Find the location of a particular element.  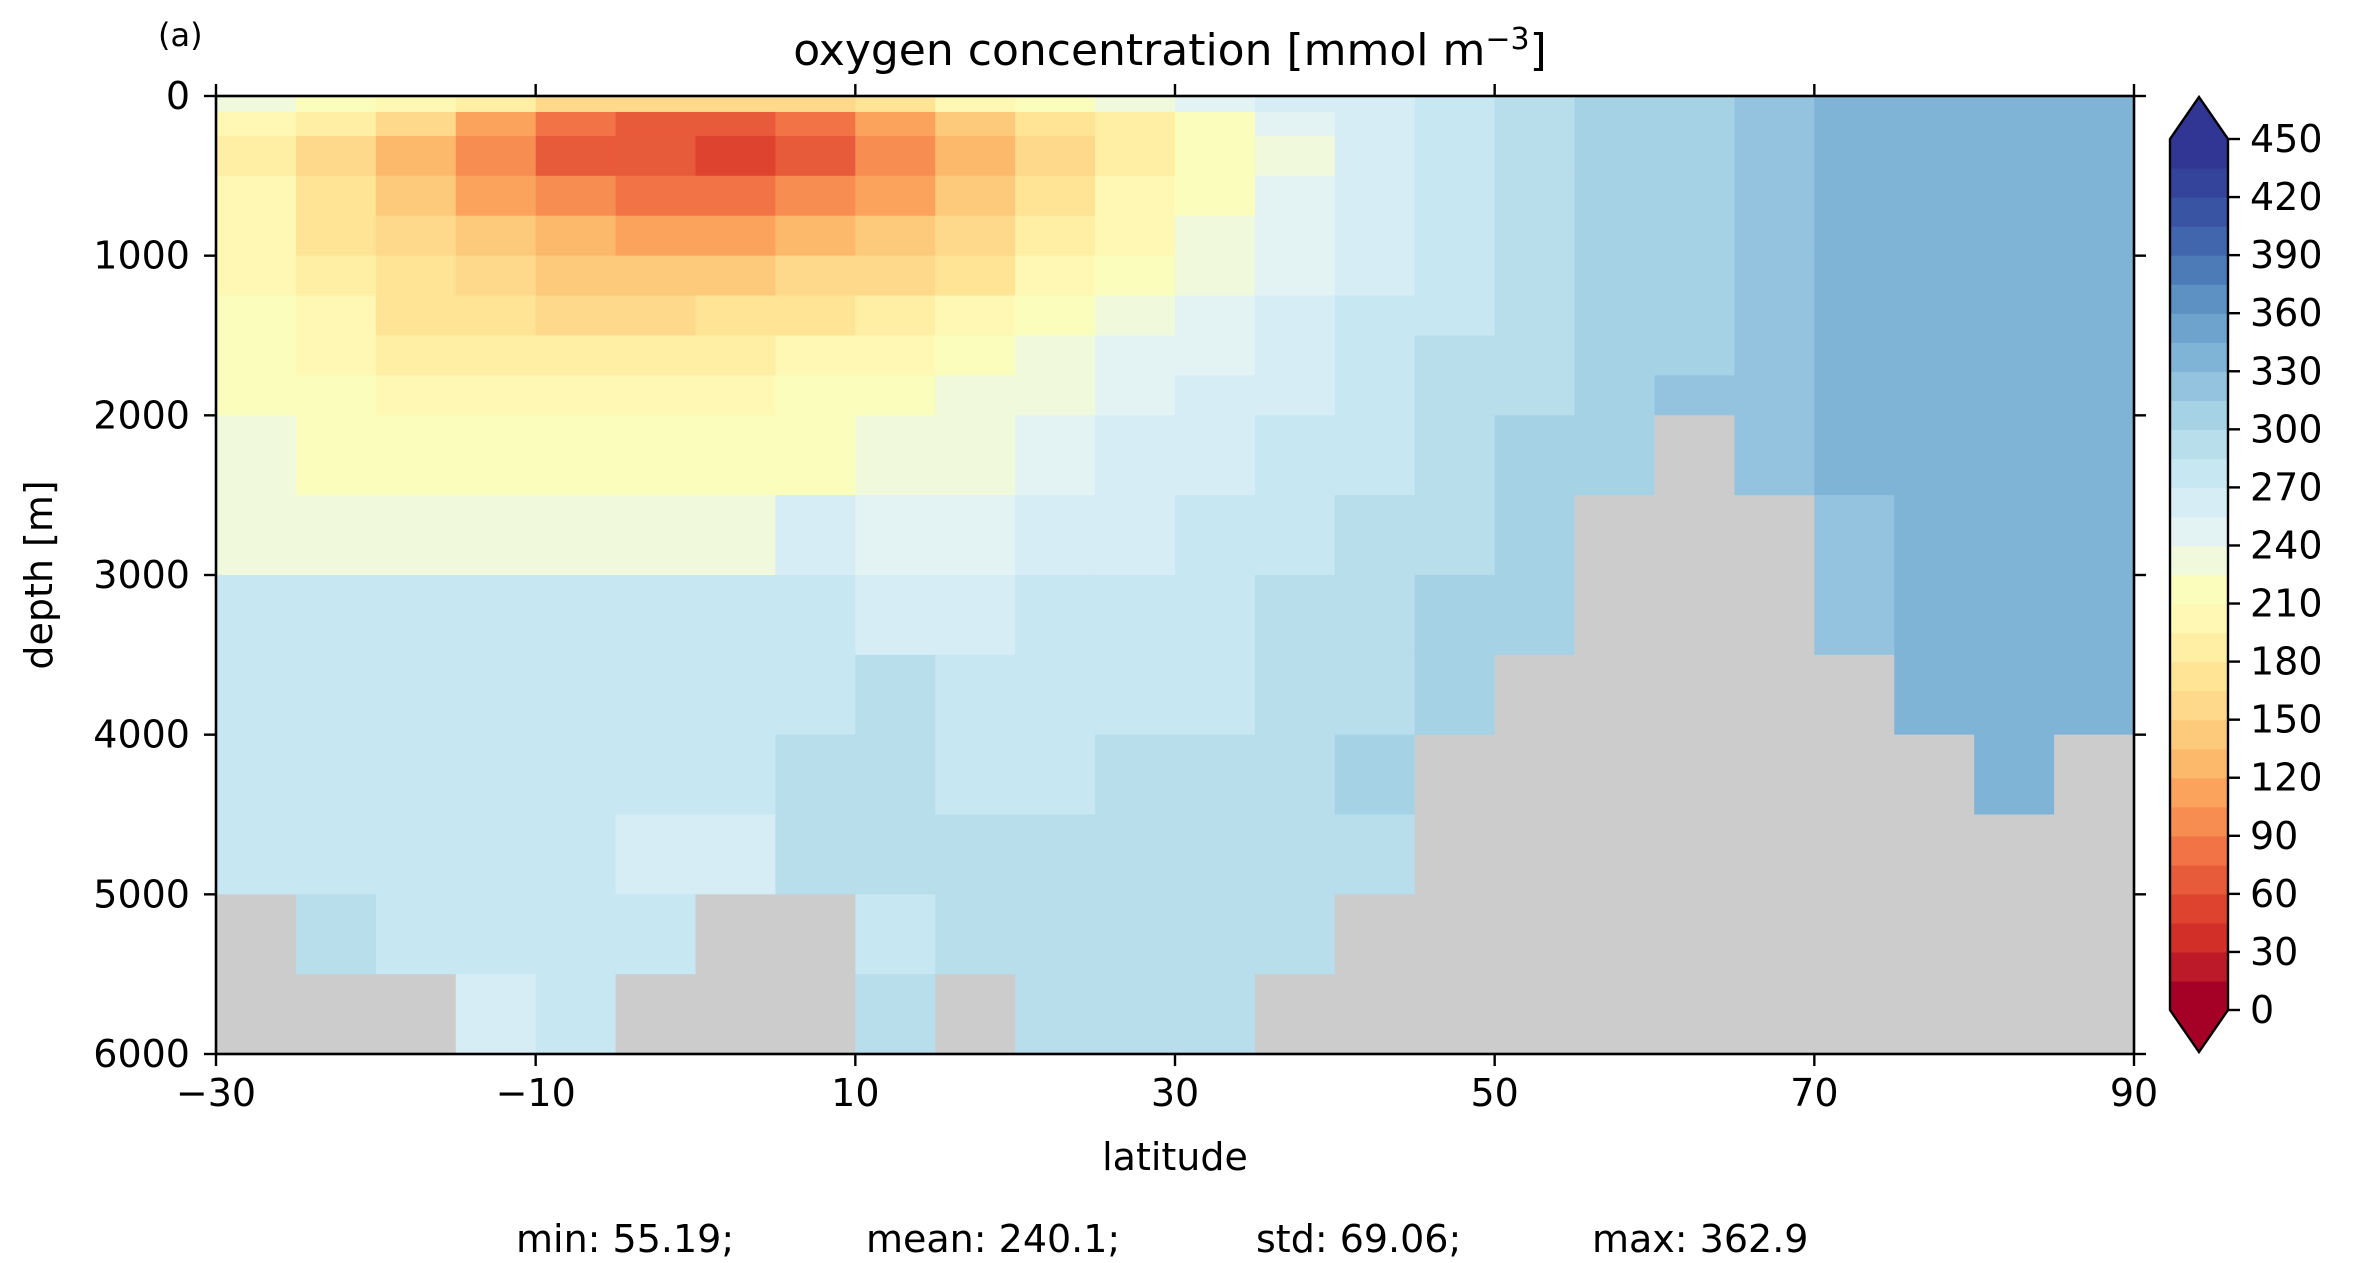

y-tick-label: 5000 is located at coordinates (141, 894).